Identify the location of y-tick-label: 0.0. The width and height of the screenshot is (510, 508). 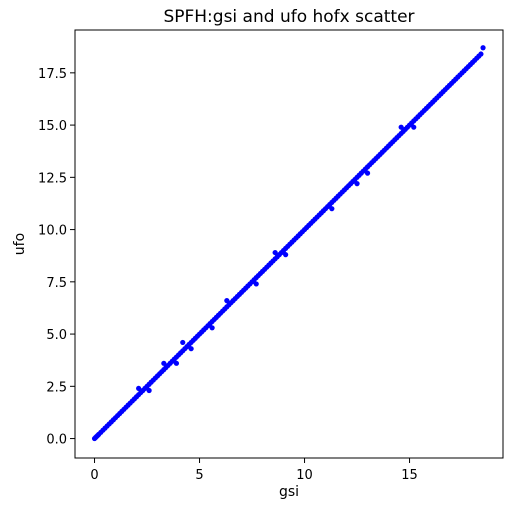
(56, 440).